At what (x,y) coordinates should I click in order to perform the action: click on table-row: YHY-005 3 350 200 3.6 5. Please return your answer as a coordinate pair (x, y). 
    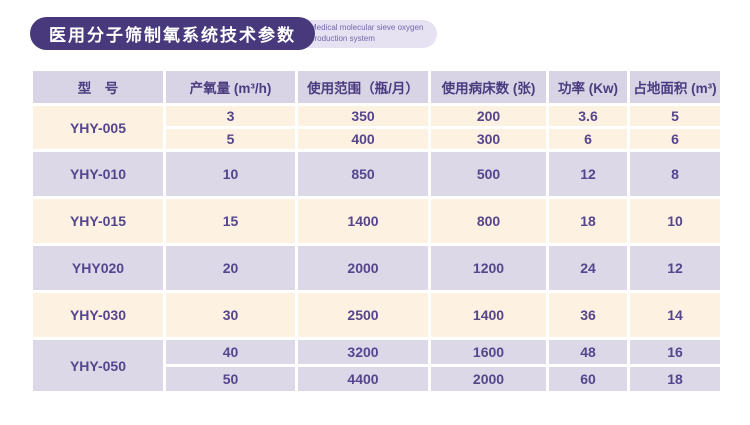
    Looking at the image, I should click on (376, 127).